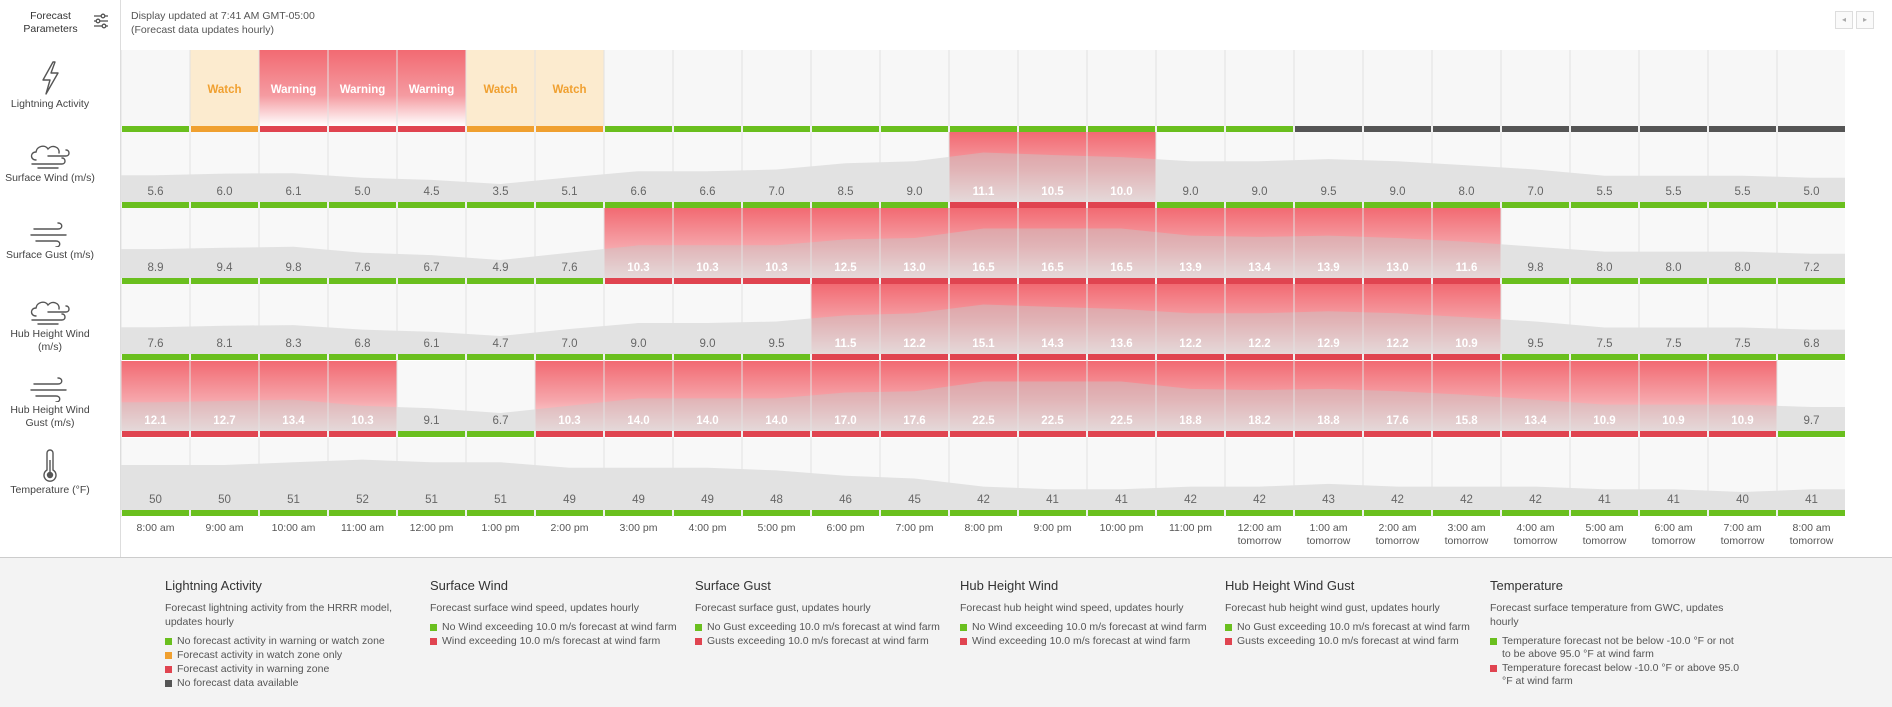  What do you see at coordinates (1811, 500) in the screenshot?
I see `temperature-value: 41` at bounding box center [1811, 500].